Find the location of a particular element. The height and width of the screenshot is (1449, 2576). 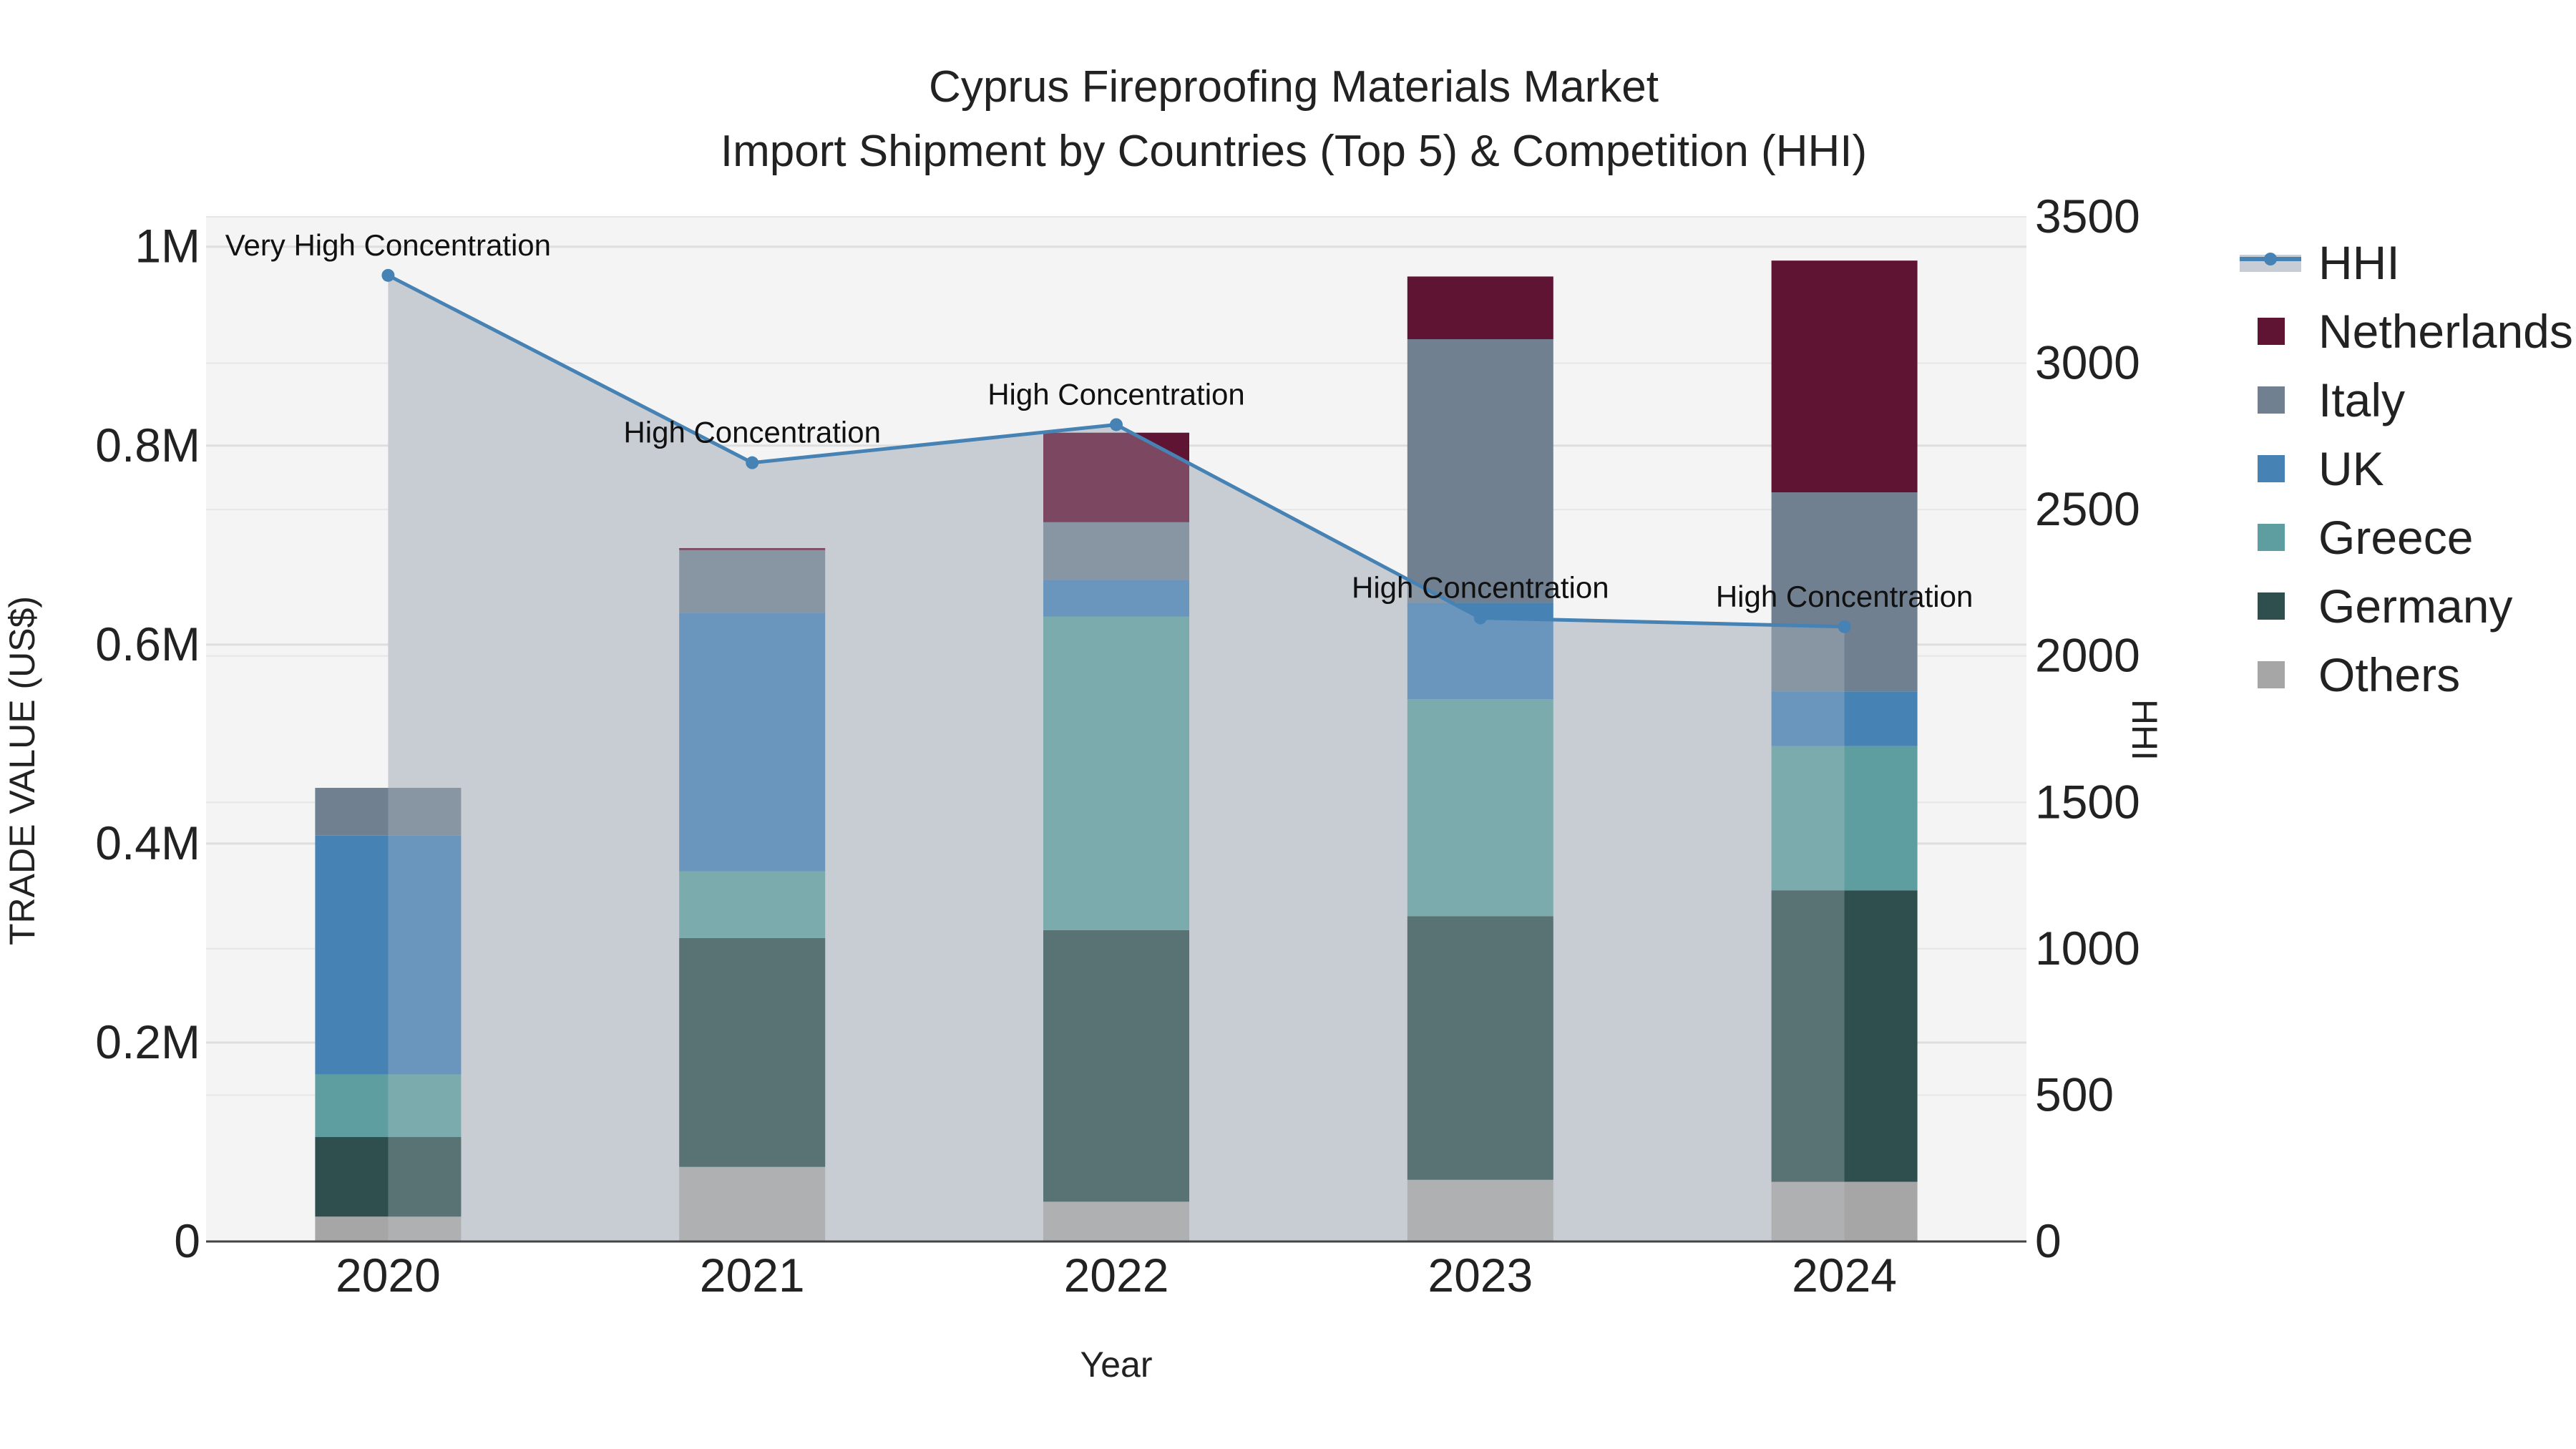

legend-label-uk: UK is located at coordinates (2351, 468).